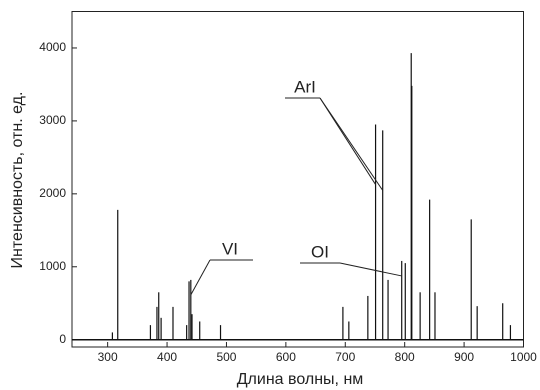 This screenshot has width=540, height=390. Describe the element at coordinates (286, 357) in the screenshot. I see `x-tick-label: 600` at that location.